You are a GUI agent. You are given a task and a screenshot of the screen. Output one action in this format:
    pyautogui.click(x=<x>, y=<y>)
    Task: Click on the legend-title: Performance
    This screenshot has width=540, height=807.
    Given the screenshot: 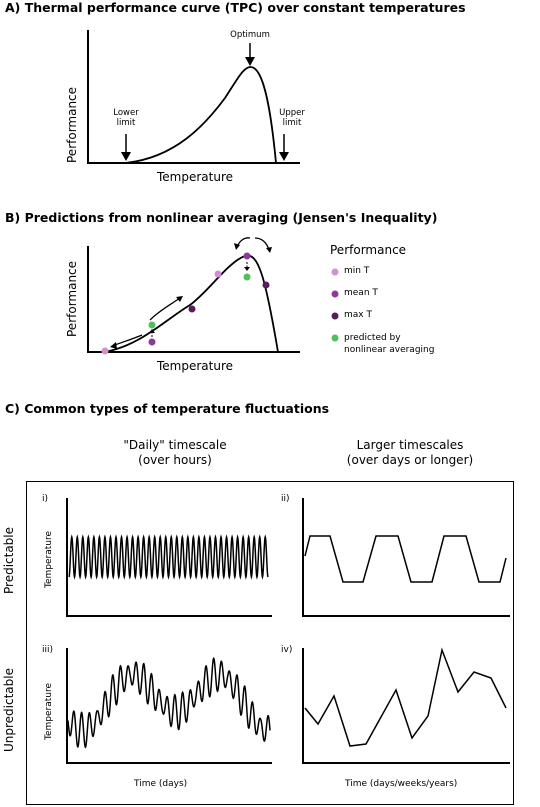 What is the action you would take?
    pyautogui.click(x=368, y=250)
    